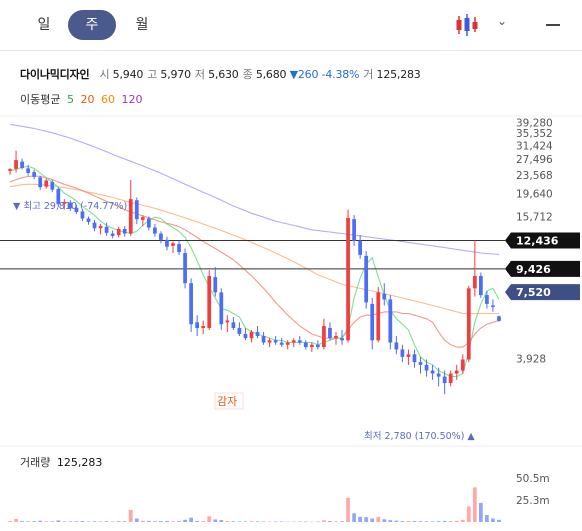  Describe the element at coordinates (533, 292) in the screenshot. I see `price-badge-label: 7,520` at that location.